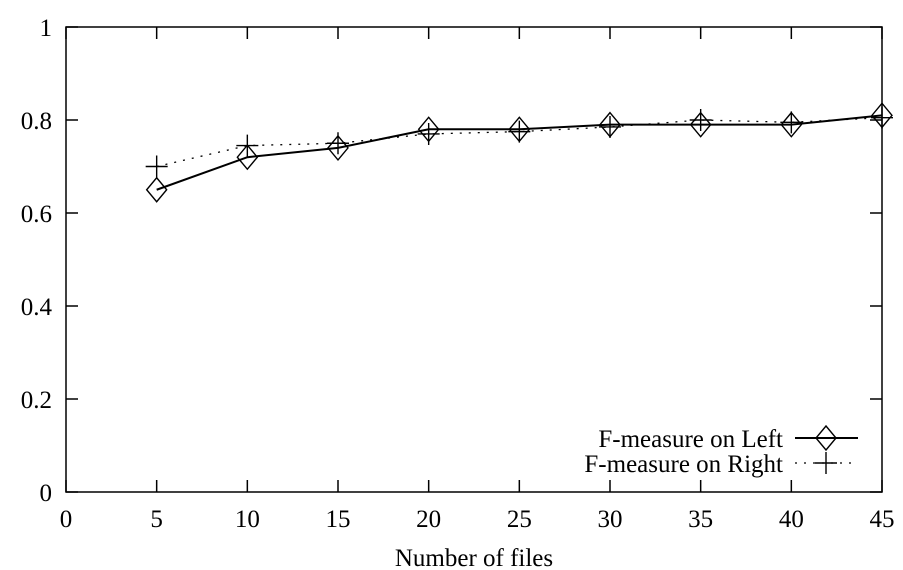  Describe the element at coordinates (519, 519) in the screenshot. I see `x-tick-label: 25` at that location.